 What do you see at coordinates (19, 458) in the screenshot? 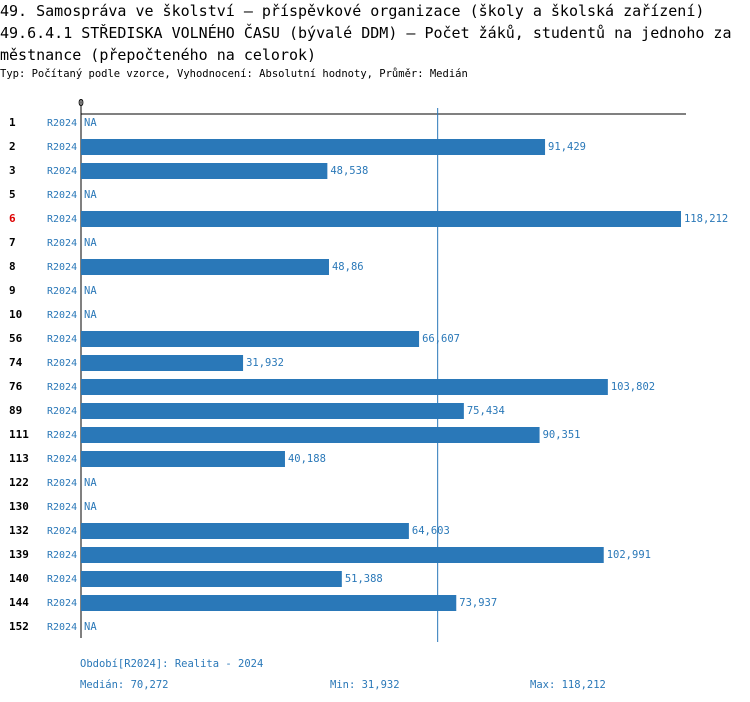
I see `category-label: 113` at bounding box center [19, 458].